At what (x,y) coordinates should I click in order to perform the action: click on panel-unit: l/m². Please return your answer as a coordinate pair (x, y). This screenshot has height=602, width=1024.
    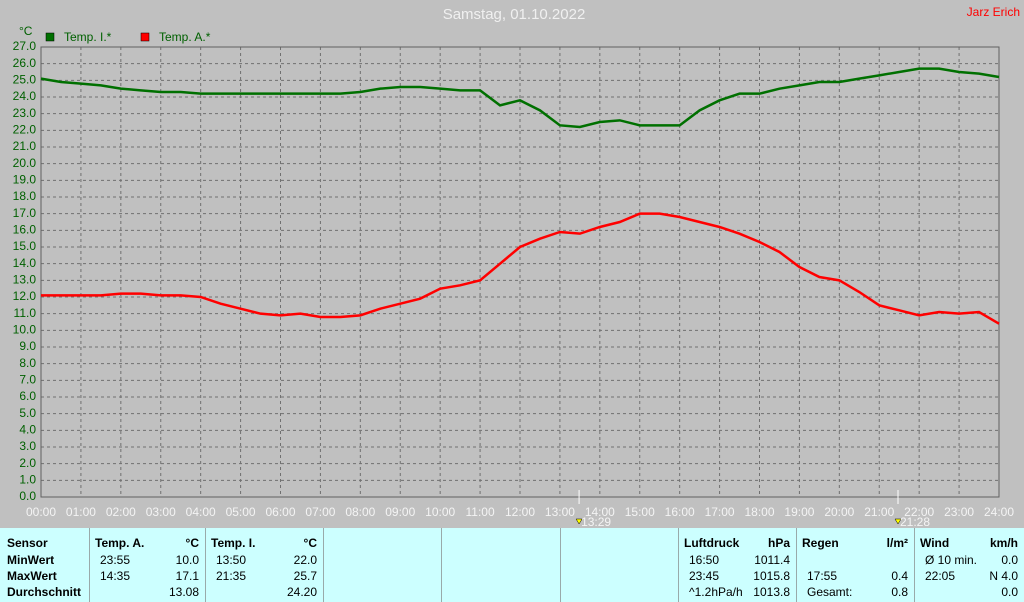
    Looking at the image, I should click on (897, 543).